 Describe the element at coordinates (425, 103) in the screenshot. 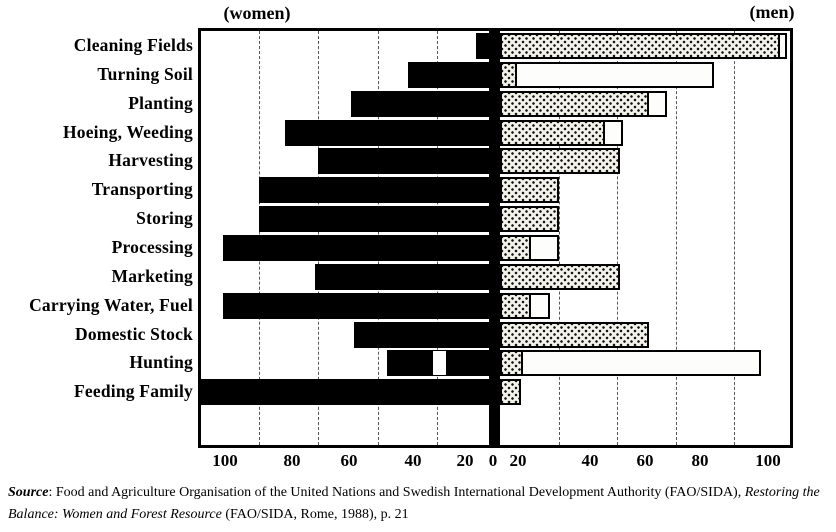

I see `bar-women-planting` at that location.